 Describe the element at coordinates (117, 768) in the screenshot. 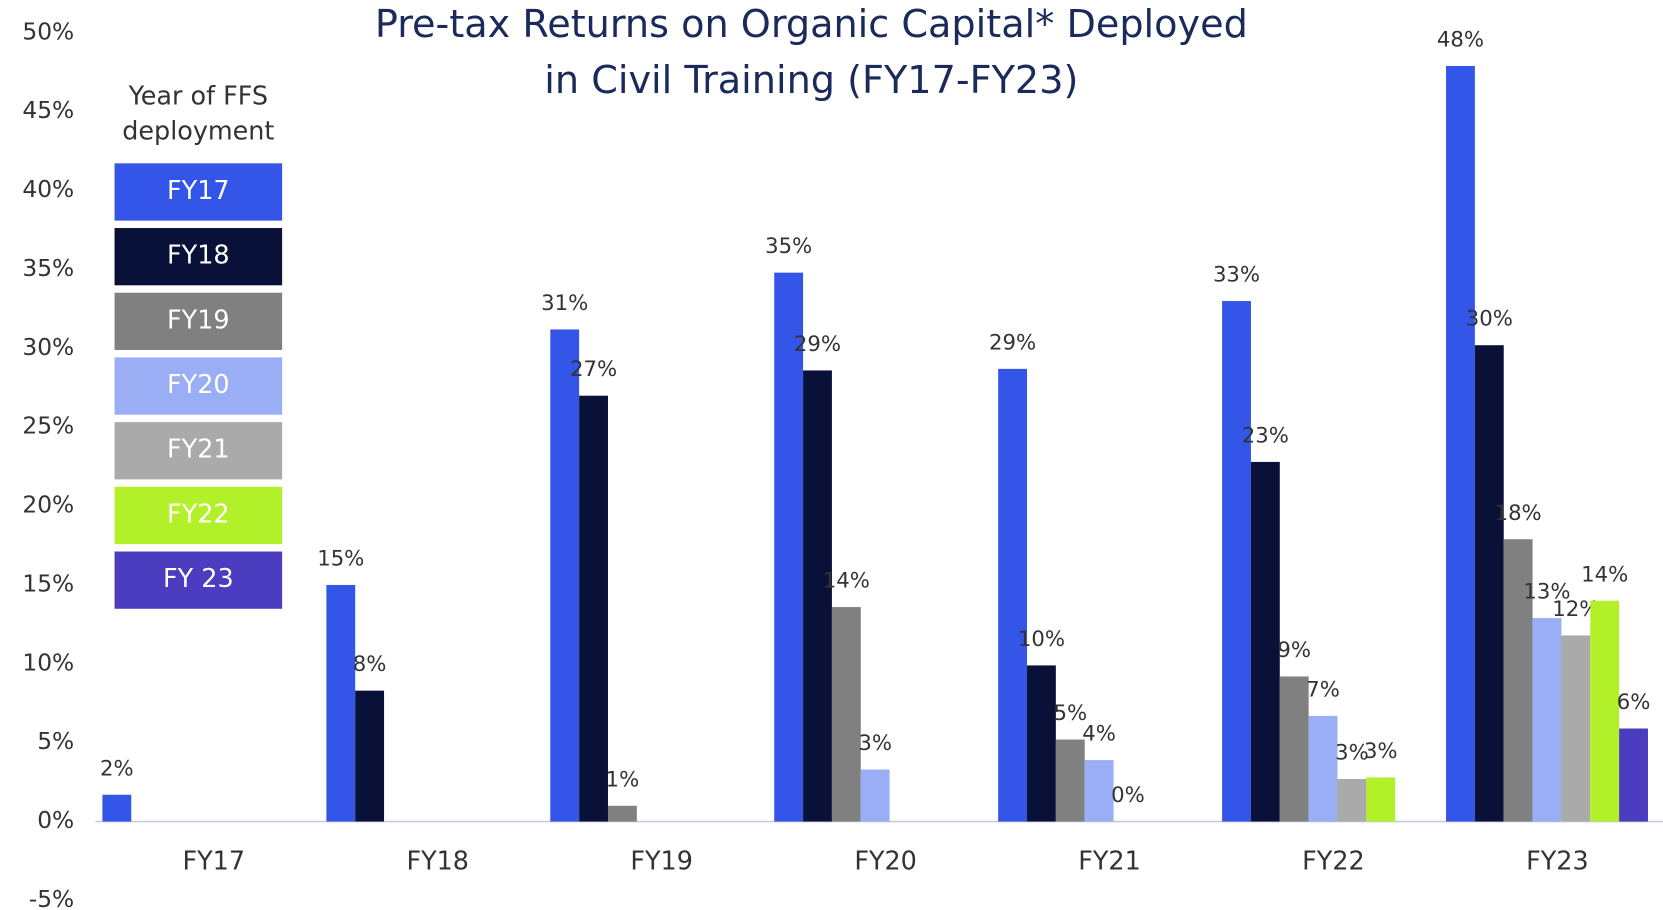

I see `value-label: 2%` at that location.